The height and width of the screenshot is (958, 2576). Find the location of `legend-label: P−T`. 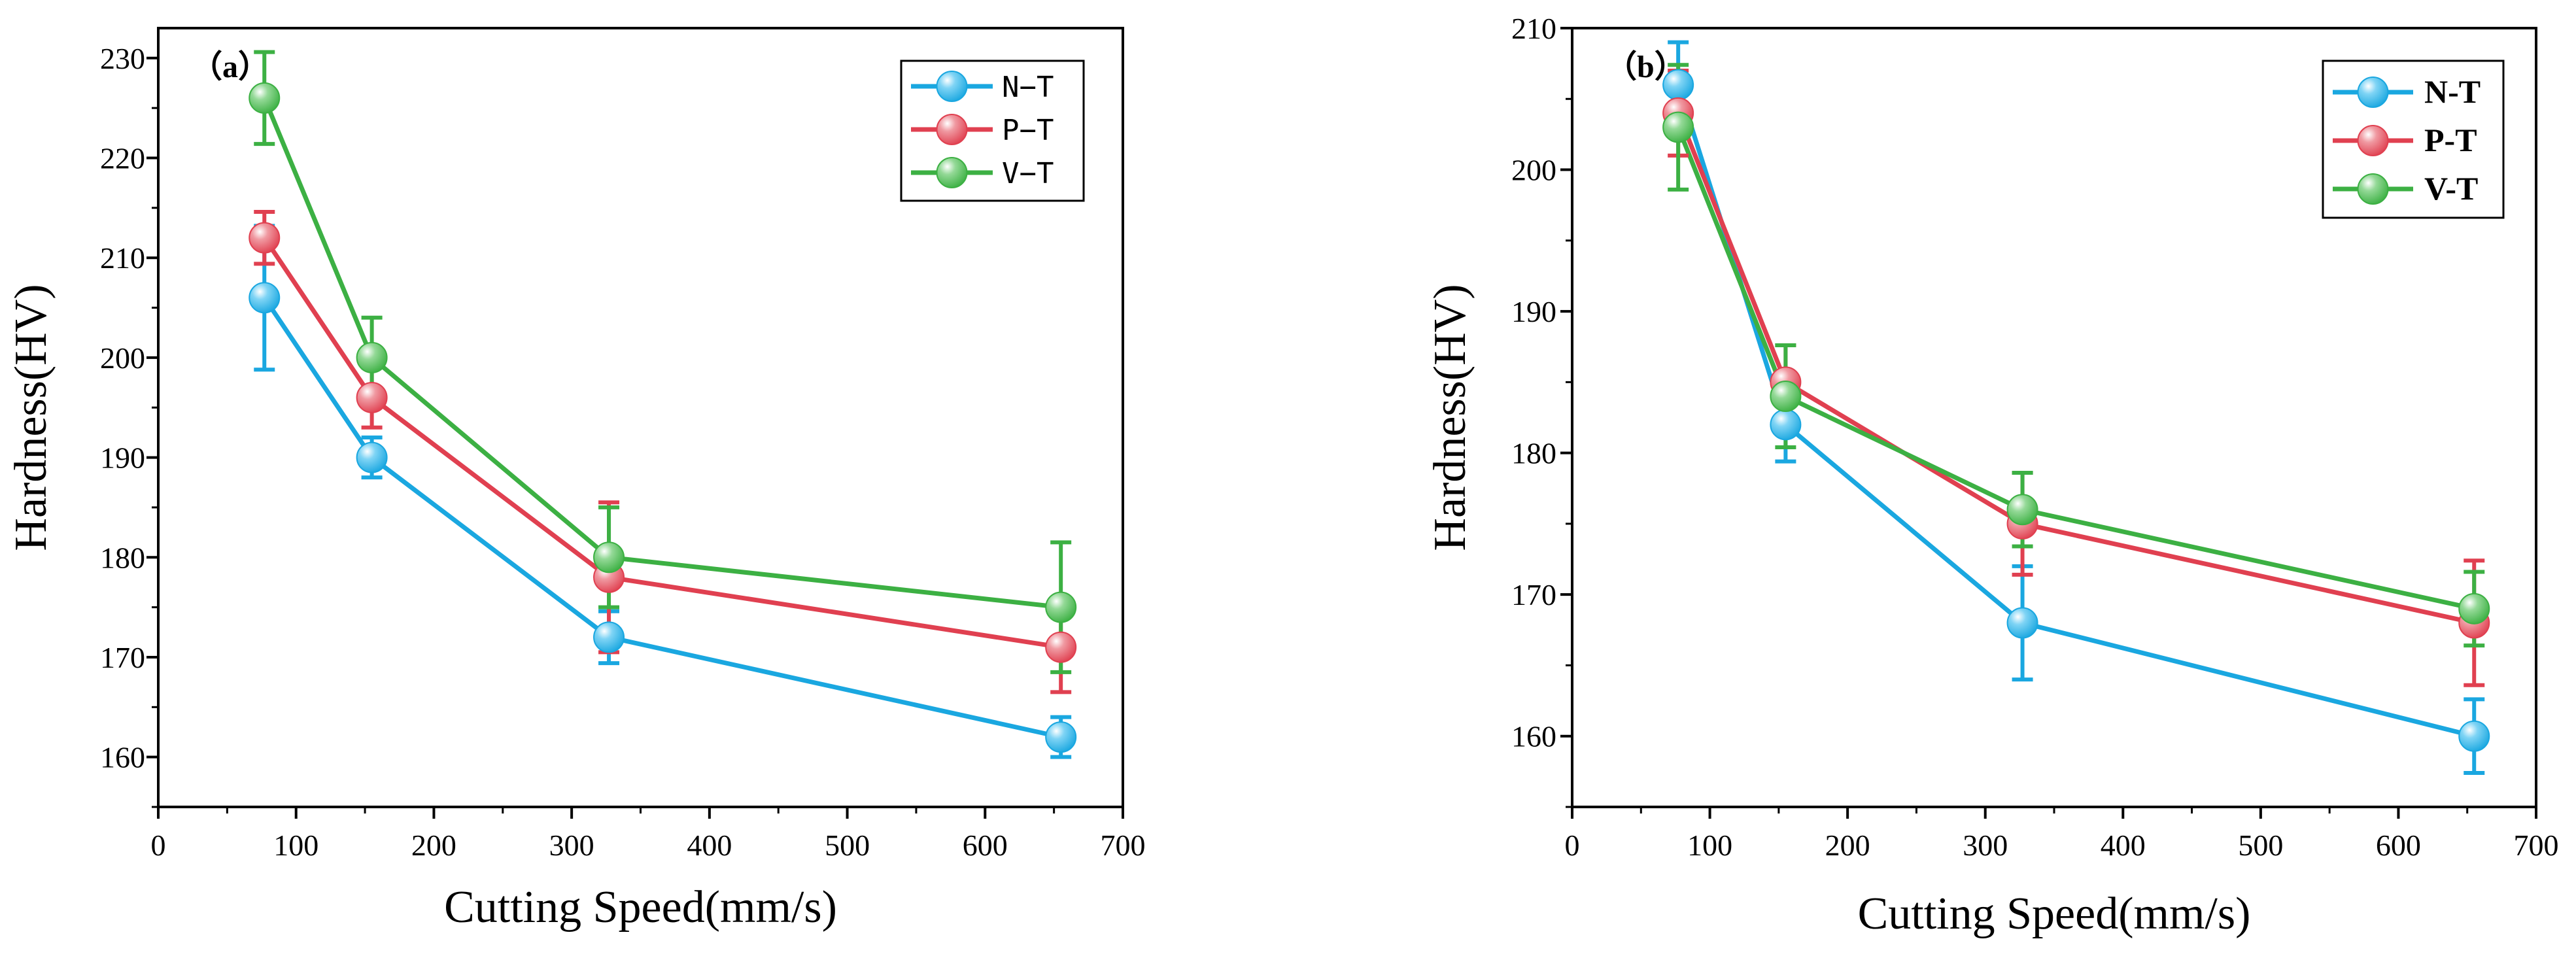

legend-label: P−T is located at coordinates (1028, 130).